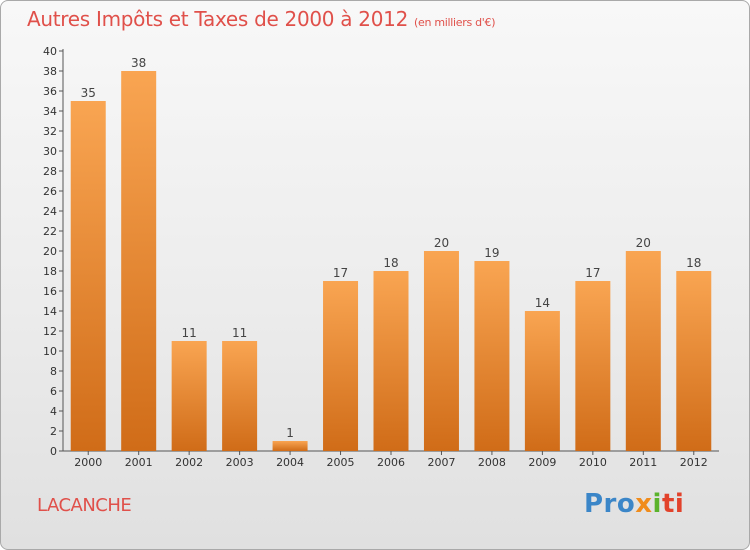  What do you see at coordinates (491, 253) in the screenshot?
I see `bar-value-label: 19` at bounding box center [491, 253].